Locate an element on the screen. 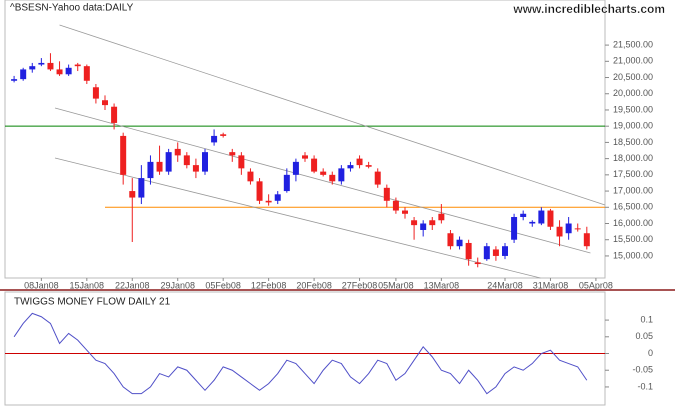 Image resolution: width=675 pixels, height=410 pixels. x-tick-label: 29Jan08 is located at coordinates (177, 285).